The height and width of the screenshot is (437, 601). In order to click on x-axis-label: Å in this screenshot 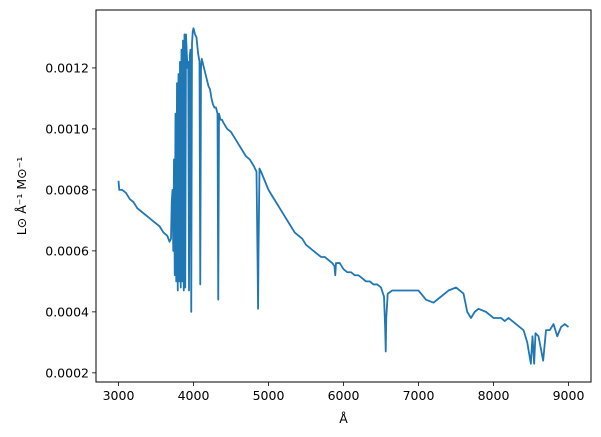, I will do `click(343, 418)`.